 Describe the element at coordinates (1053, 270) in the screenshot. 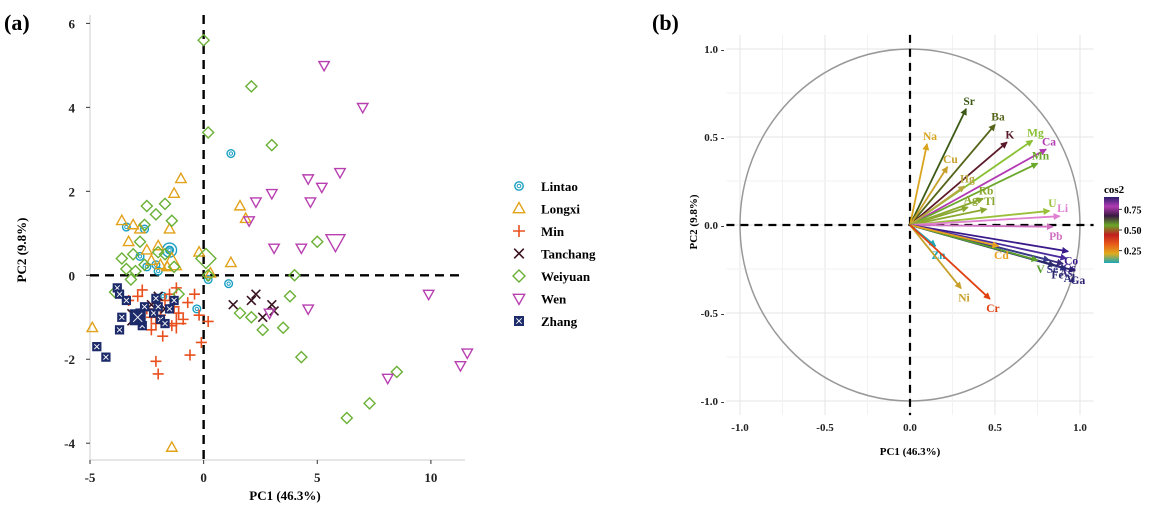

I see `label-se: Se` at that location.